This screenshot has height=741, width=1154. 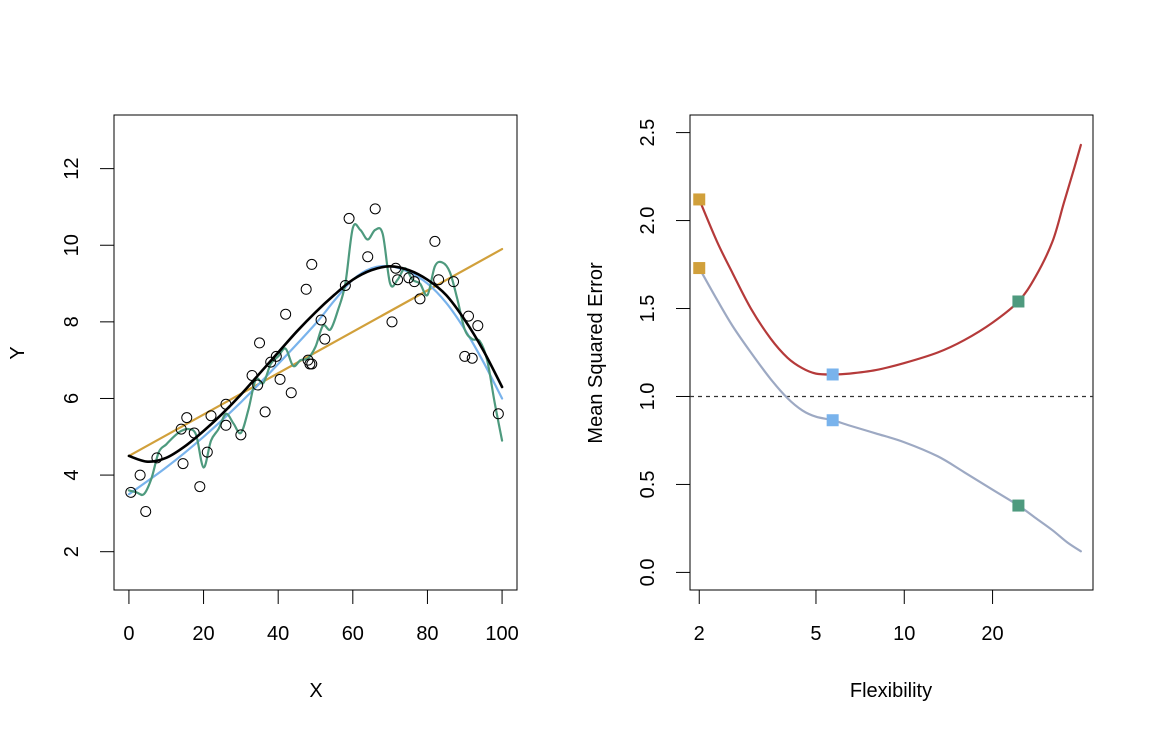 I want to click on right-y-axis-label: Mean Squared Error, so click(x=596, y=353).